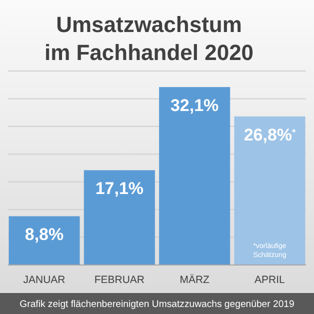  Describe the element at coordinates (119, 280) in the screenshot. I see `x-tick-label: FEBRUAR` at that location.